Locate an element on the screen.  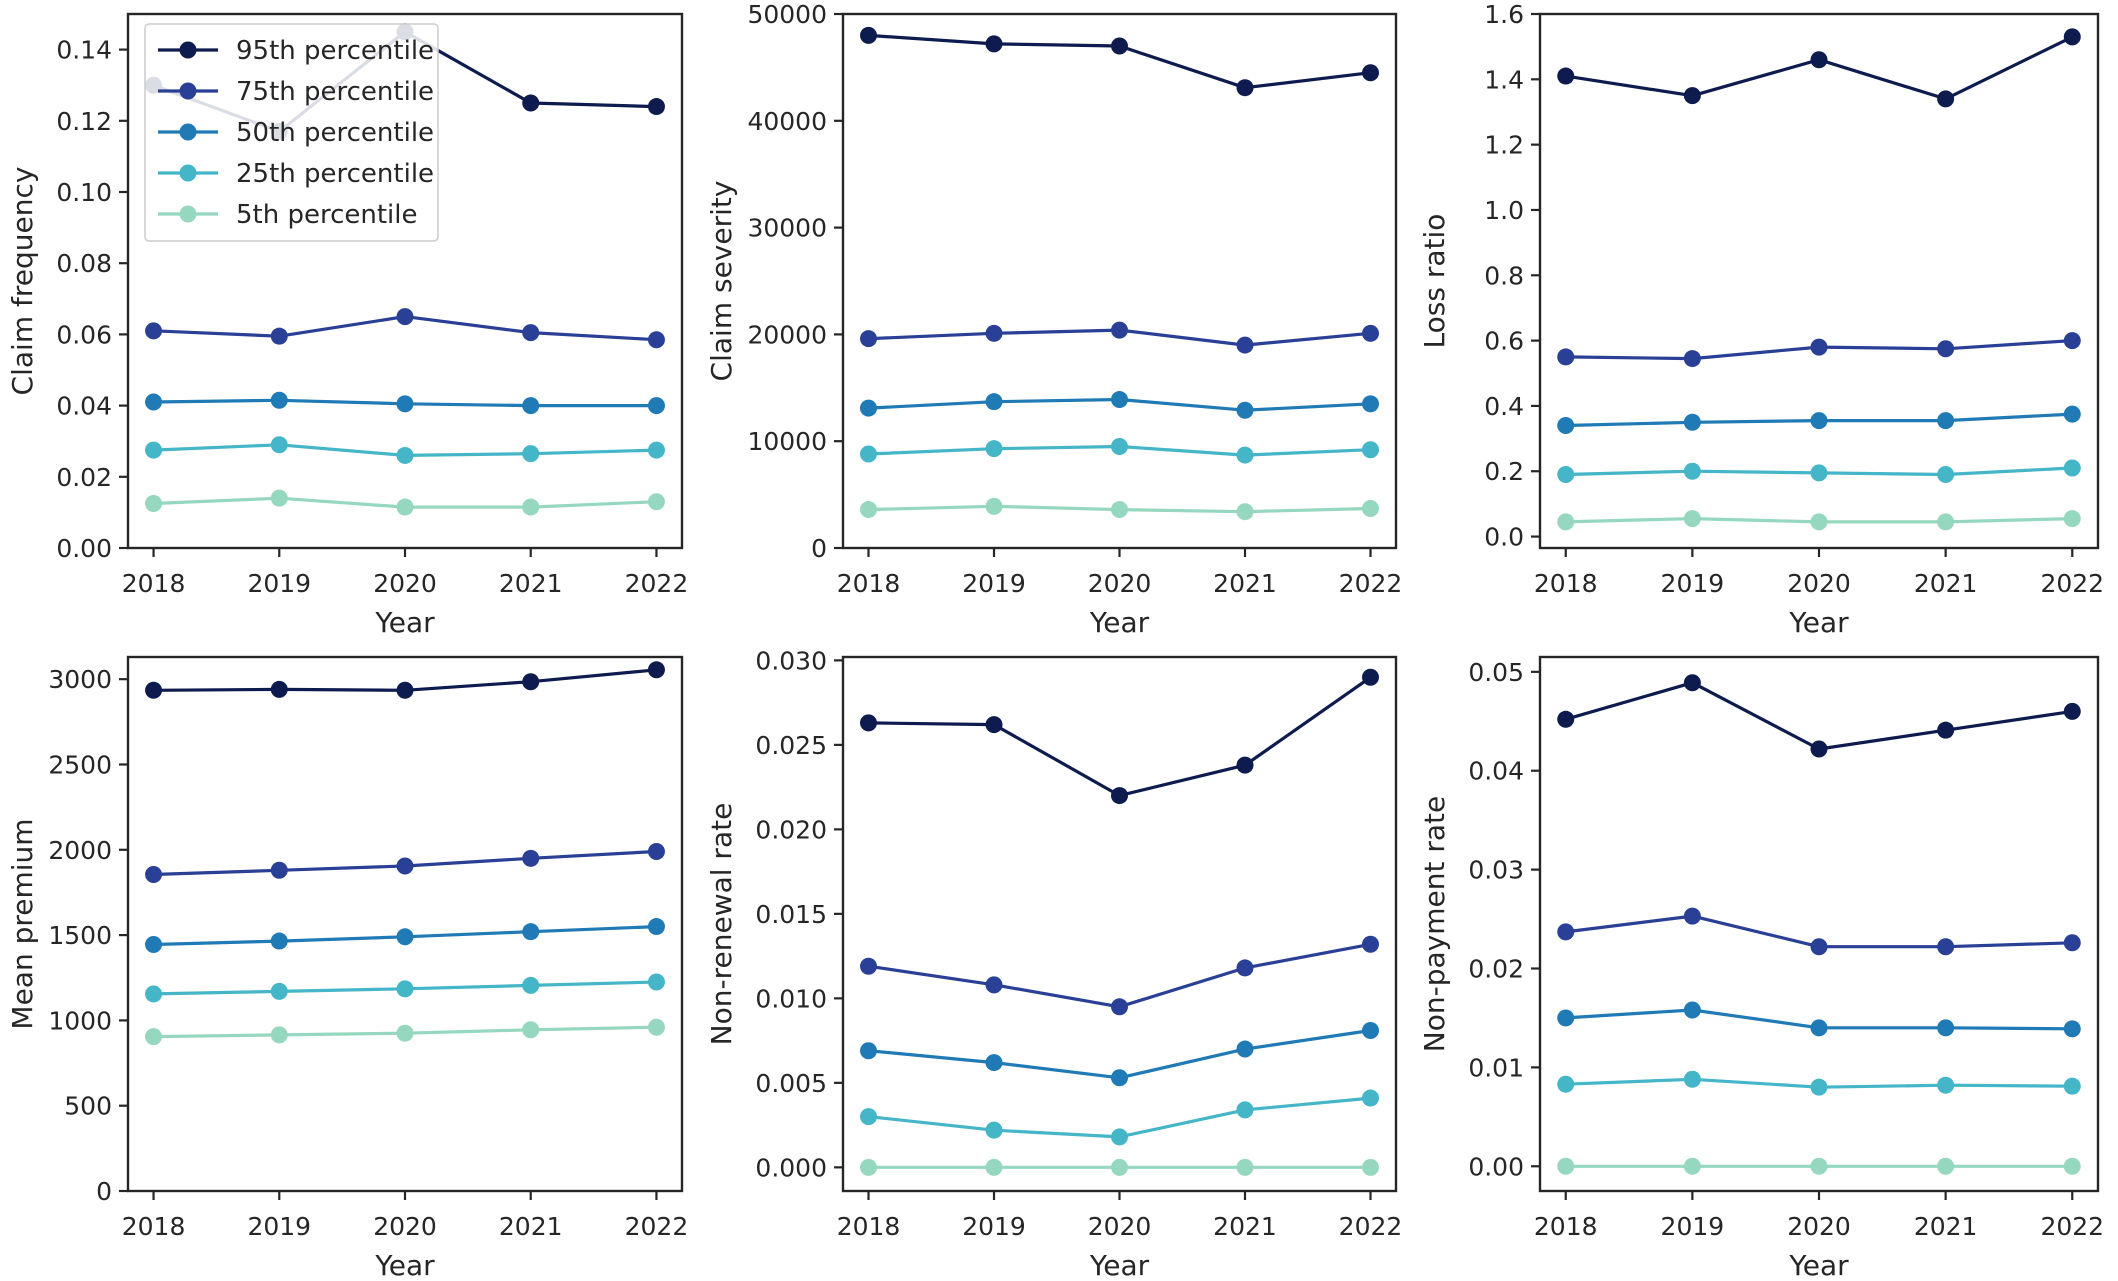
y-tick-label: 0.00 is located at coordinates (84, 548).